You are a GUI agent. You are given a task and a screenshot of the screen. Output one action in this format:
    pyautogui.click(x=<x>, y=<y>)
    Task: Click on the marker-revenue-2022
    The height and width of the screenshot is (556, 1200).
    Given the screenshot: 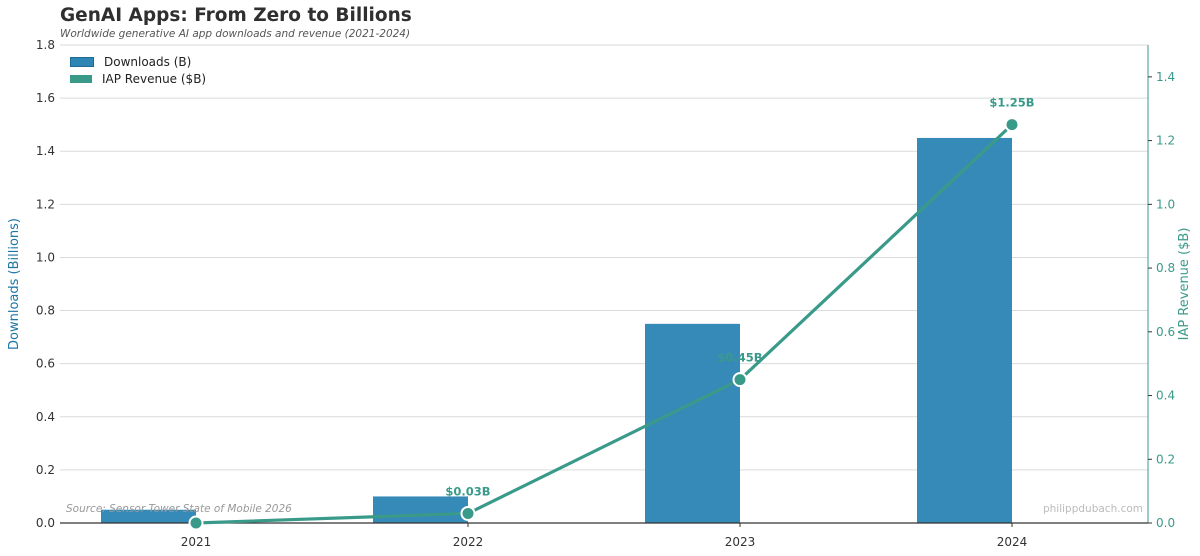 What is the action you would take?
    pyautogui.click(x=468, y=513)
    